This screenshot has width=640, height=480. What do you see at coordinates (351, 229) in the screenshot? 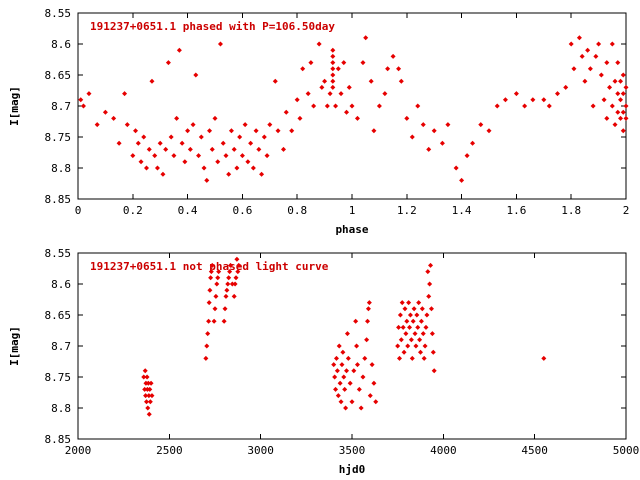
I see `x-axis-label: phase` at bounding box center [351, 229].